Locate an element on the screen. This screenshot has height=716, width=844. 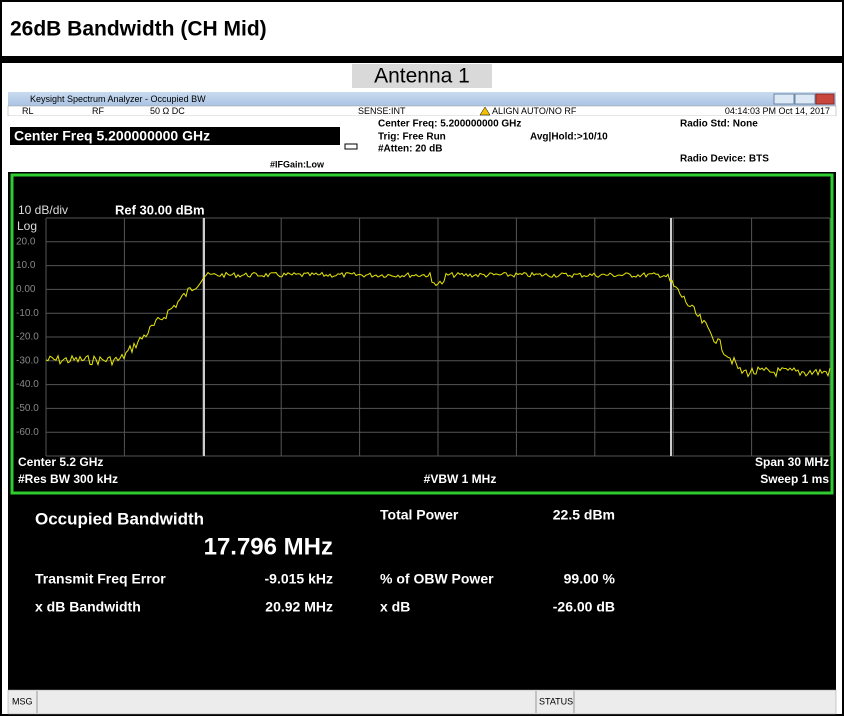
xdb-bw-value: 20.92 MHz is located at coordinates (299, 607).